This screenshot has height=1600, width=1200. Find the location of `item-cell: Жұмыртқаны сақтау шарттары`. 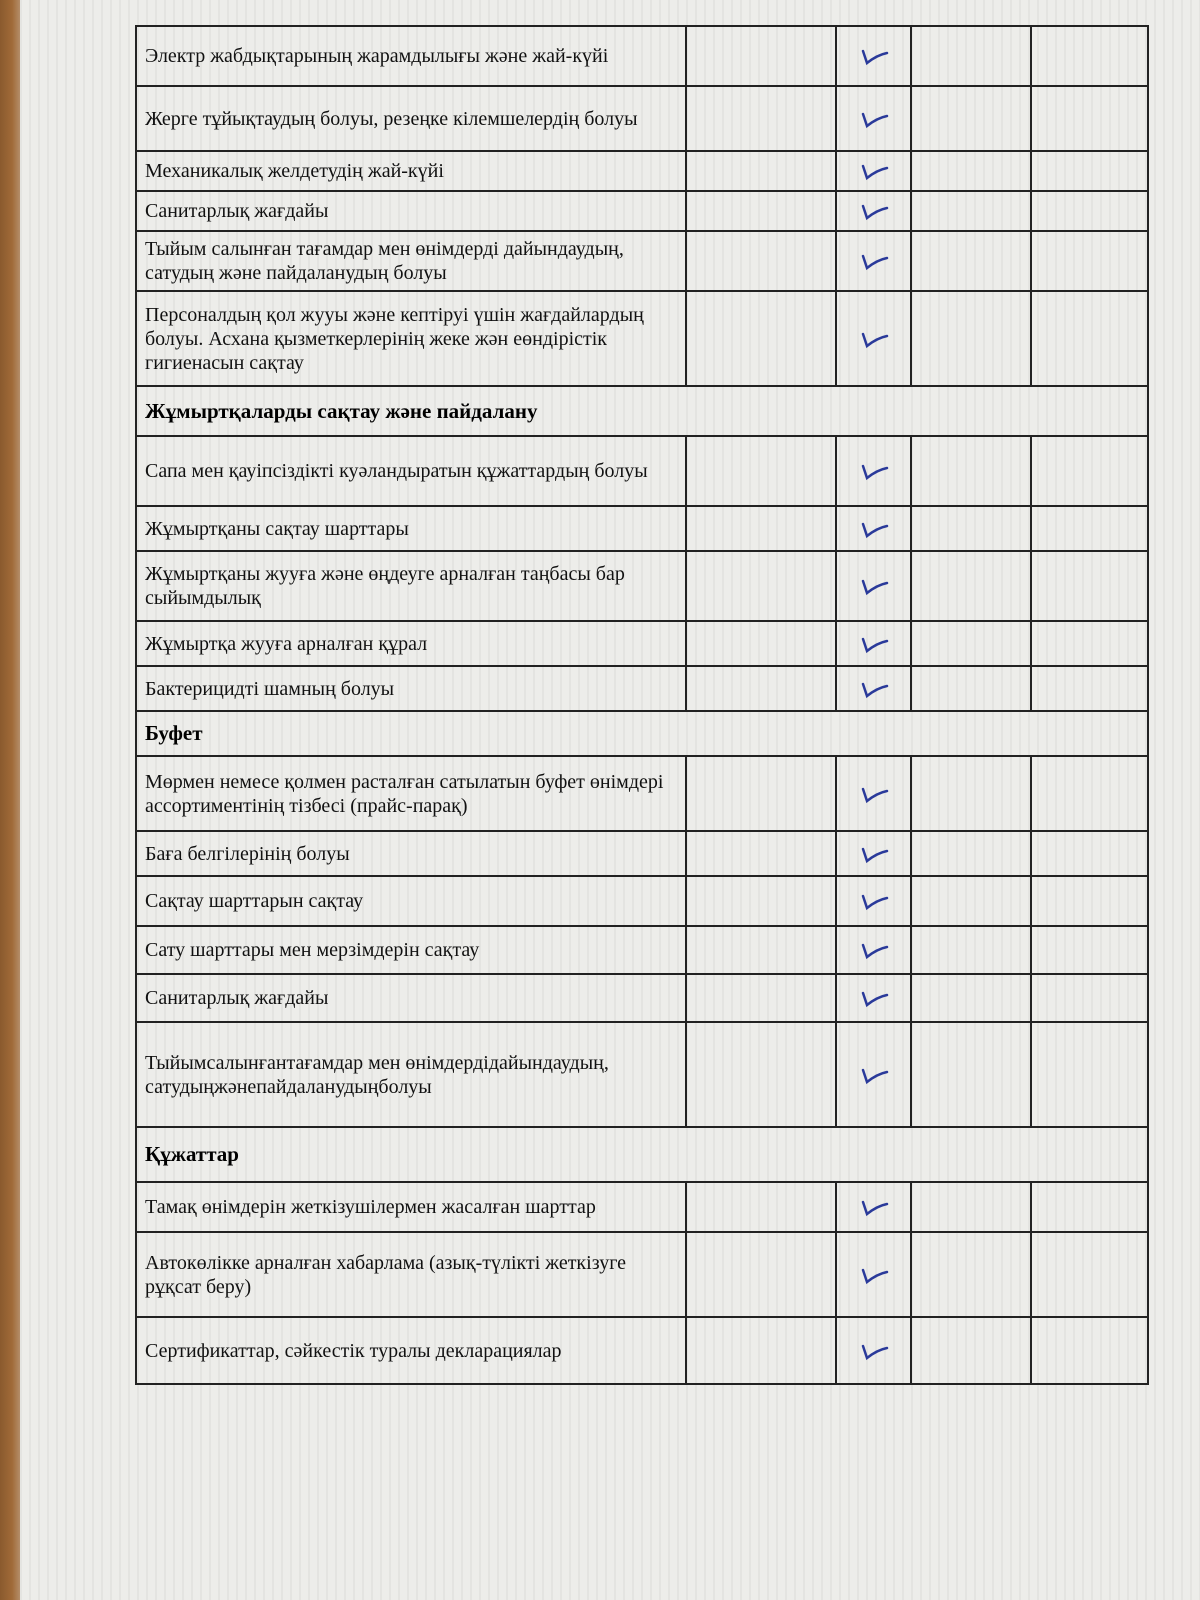

item-cell: Жұмыртқаны сақтау шарттары is located at coordinates (412, 528).